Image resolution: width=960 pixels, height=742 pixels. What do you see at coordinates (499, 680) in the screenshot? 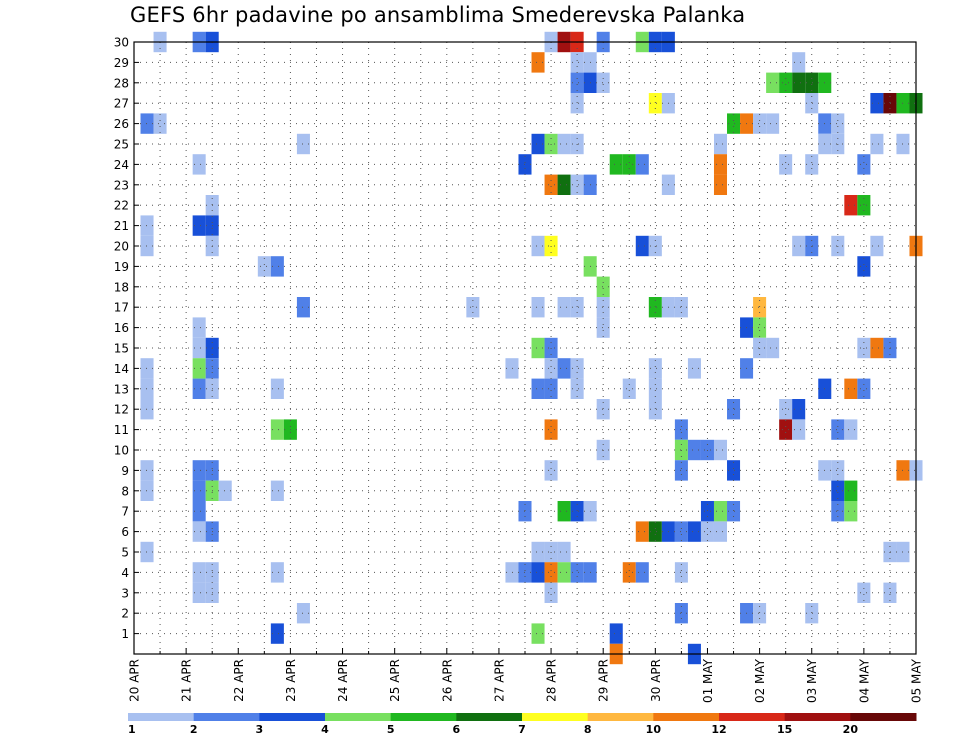
I see `x-tick-label: 27 APR` at bounding box center [499, 680].